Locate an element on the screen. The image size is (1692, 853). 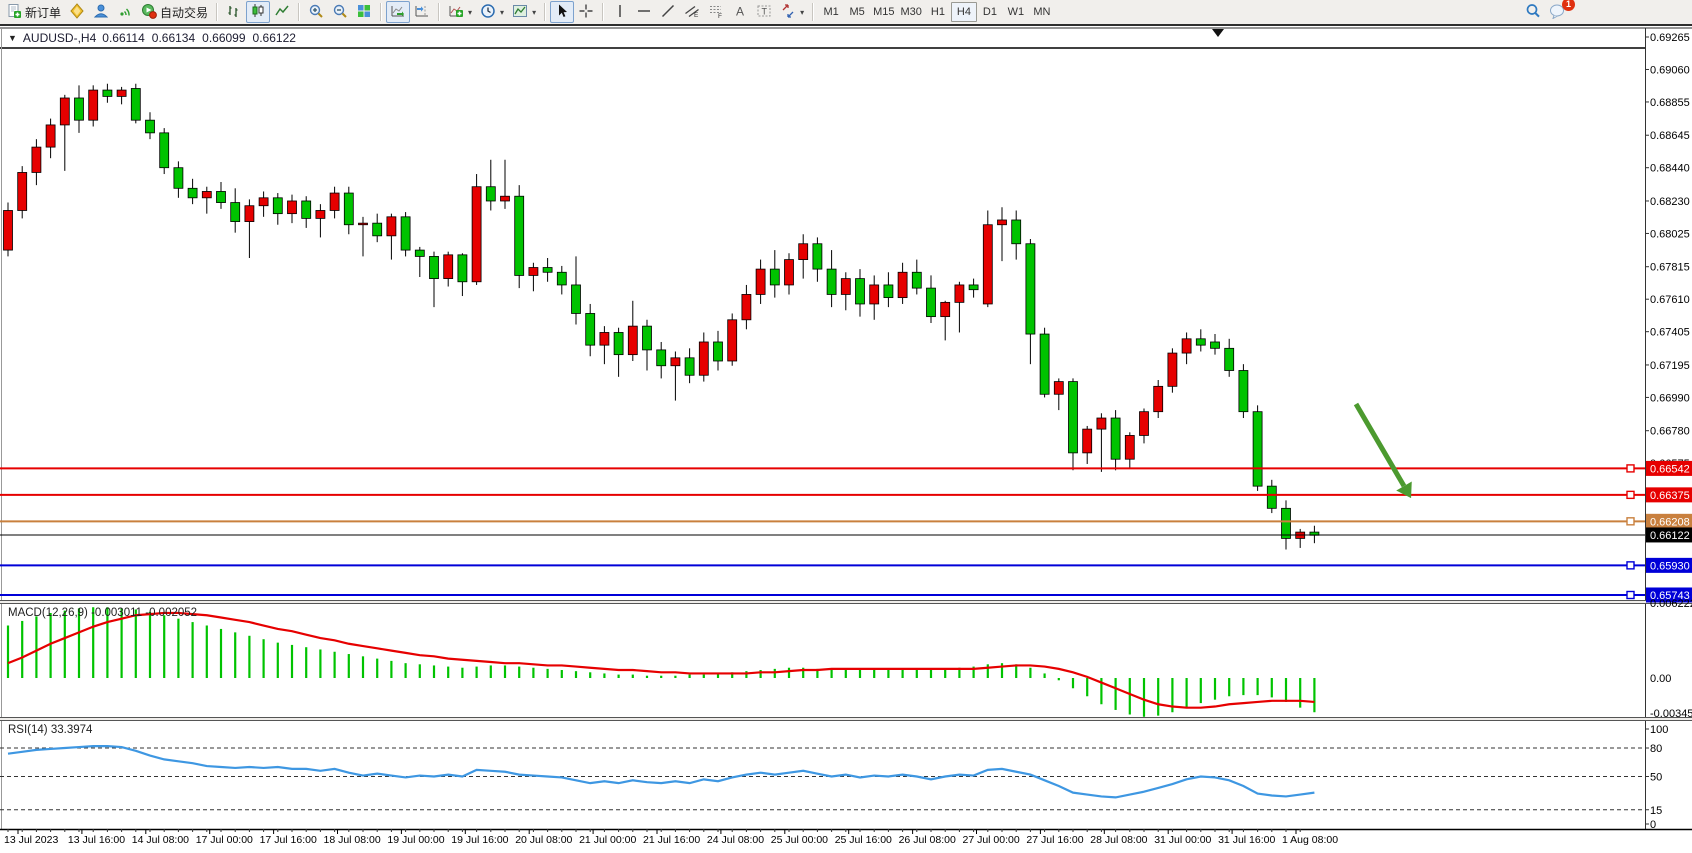
timeframe-button-w1: W1 is located at coordinates (1016, 12).